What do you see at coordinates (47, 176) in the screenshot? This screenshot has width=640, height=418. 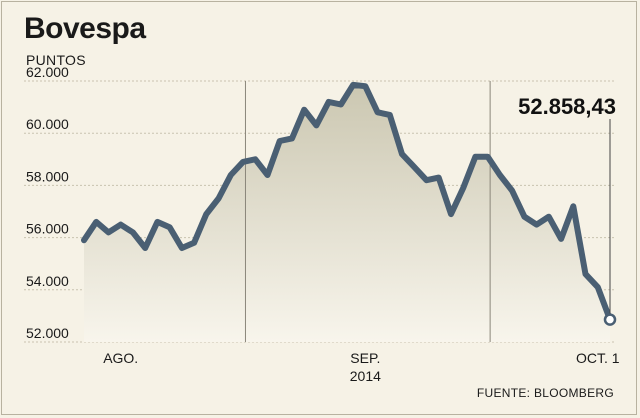 I see `y-tick-label: 58.000` at bounding box center [47, 176].